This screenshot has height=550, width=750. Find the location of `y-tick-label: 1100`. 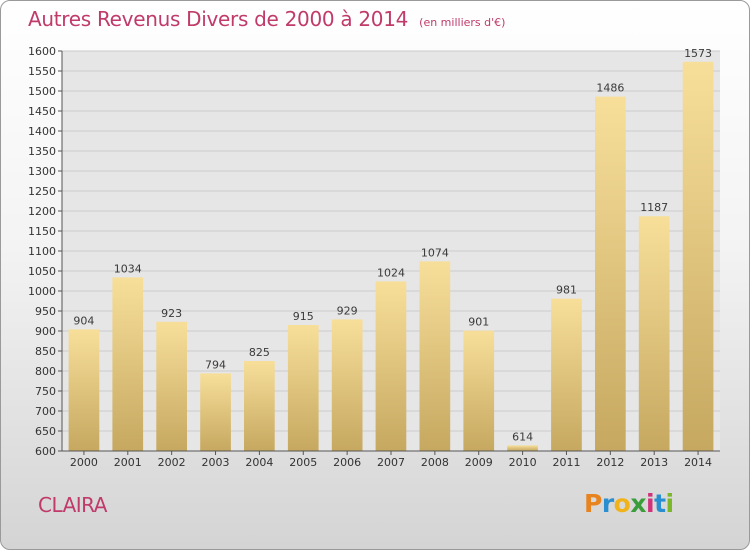

y-tick-label: 1100 is located at coordinates (42, 251).